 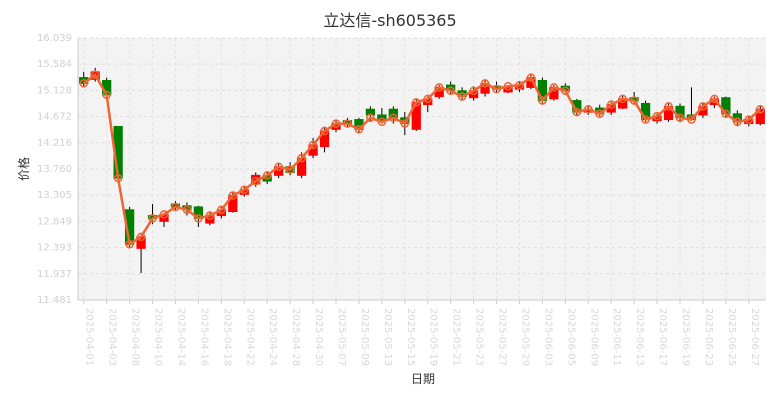 I want to click on y-tick-label: 14.672, so click(x=54, y=117).